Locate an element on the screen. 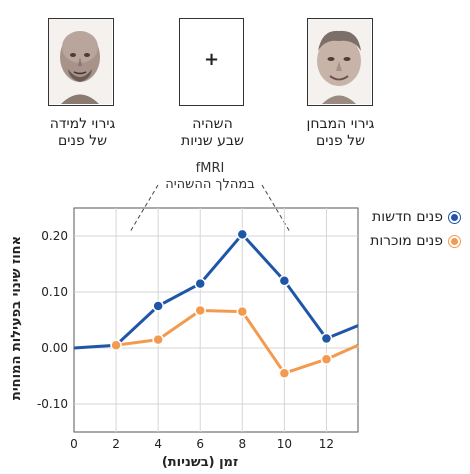 This screenshot has width=470, height=474. y-axis-label: אחוז שינוי בפעילות המוחית is located at coordinates (16, 318).